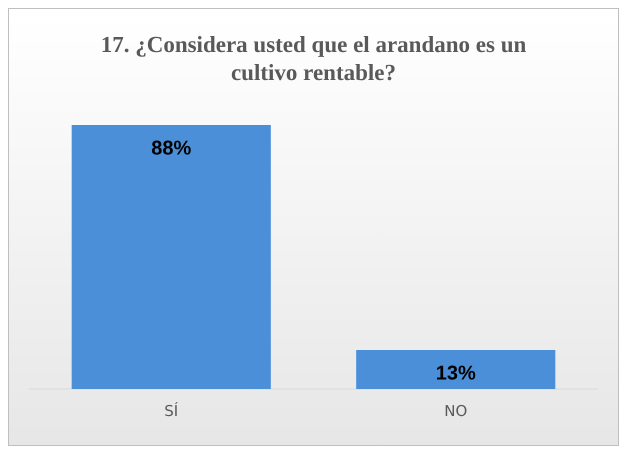  What do you see at coordinates (456, 373) in the screenshot?
I see `data-label: 13%` at bounding box center [456, 373].